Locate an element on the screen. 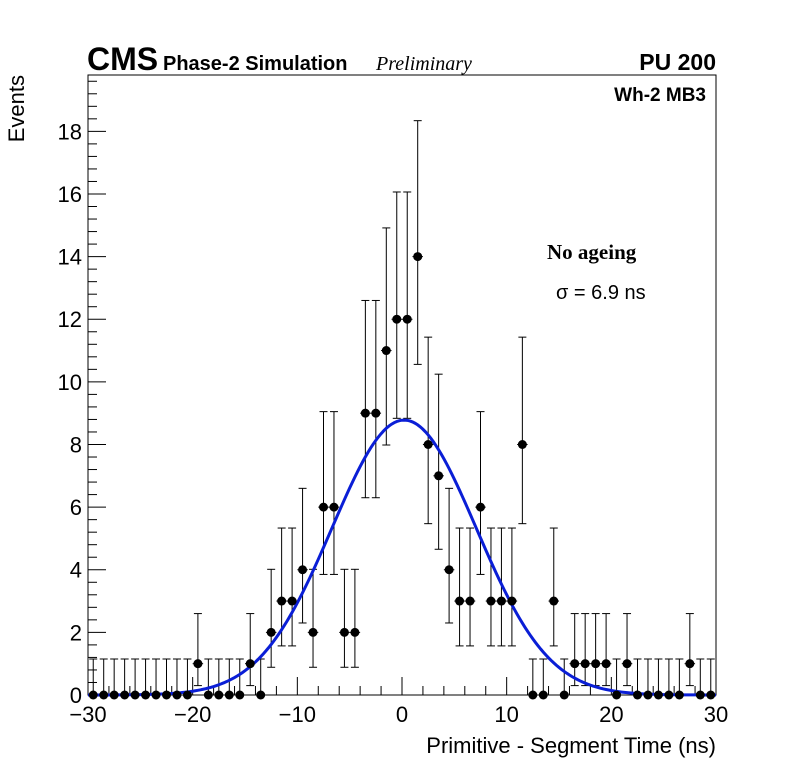 The height and width of the screenshot is (772, 796). preliminary-label: Preliminary is located at coordinates (423, 64).